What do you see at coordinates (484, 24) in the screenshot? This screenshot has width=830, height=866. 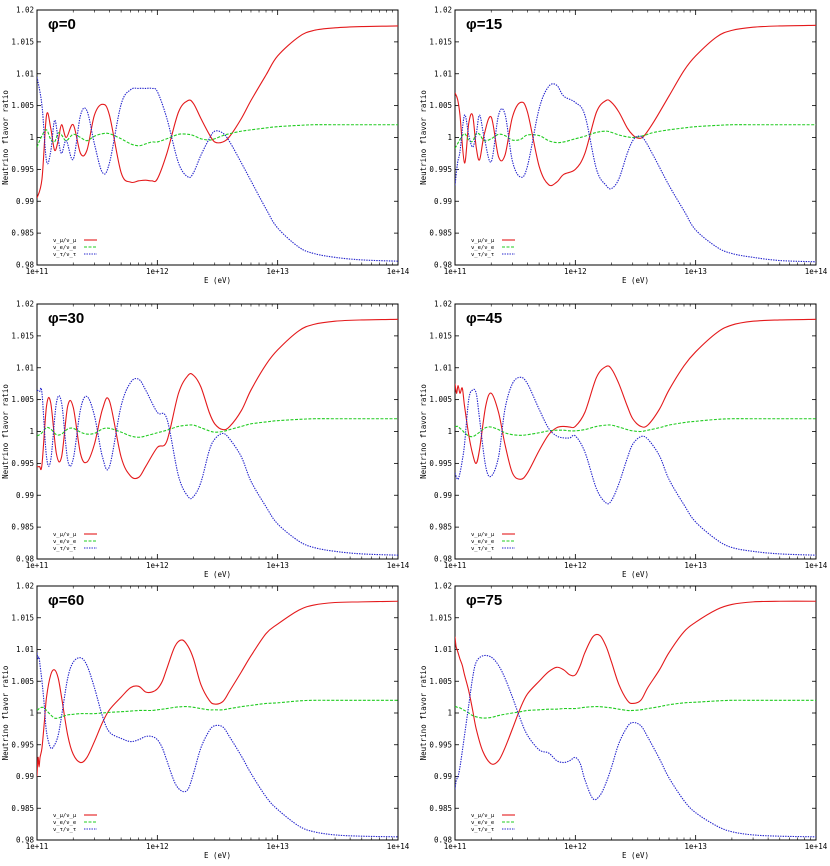 I see `panel-title: φ=15` at bounding box center [484, 24].